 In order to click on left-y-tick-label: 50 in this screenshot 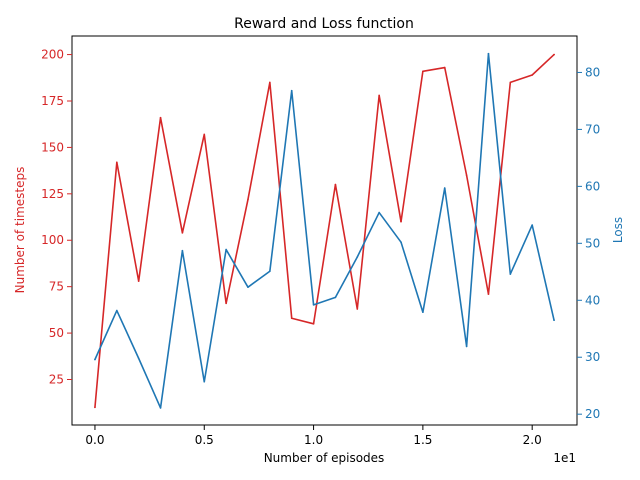, I will do `click(56, 333)`.